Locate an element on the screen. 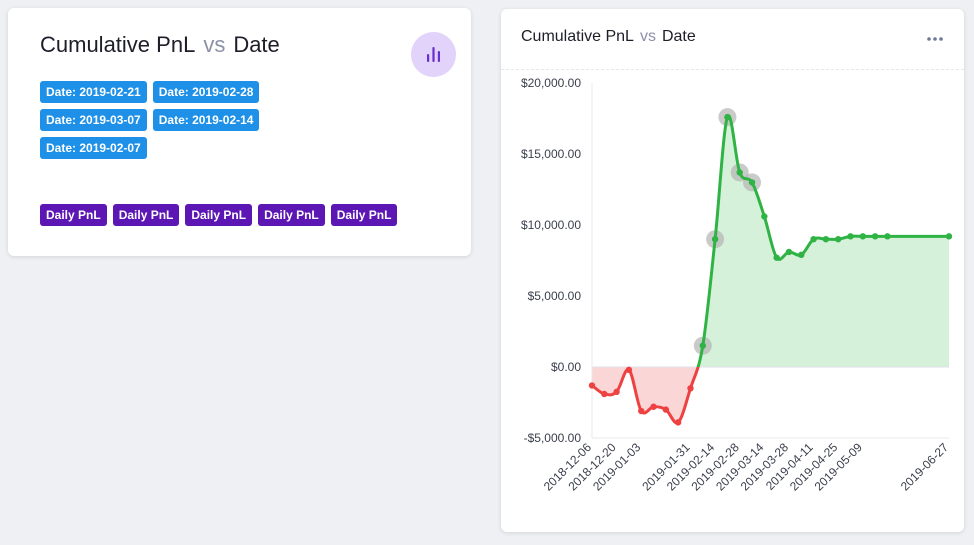 The width and height of the screenshot is (974, 545). date-chip: Date: 2019-02-14 is located at coordinates (206, 120).